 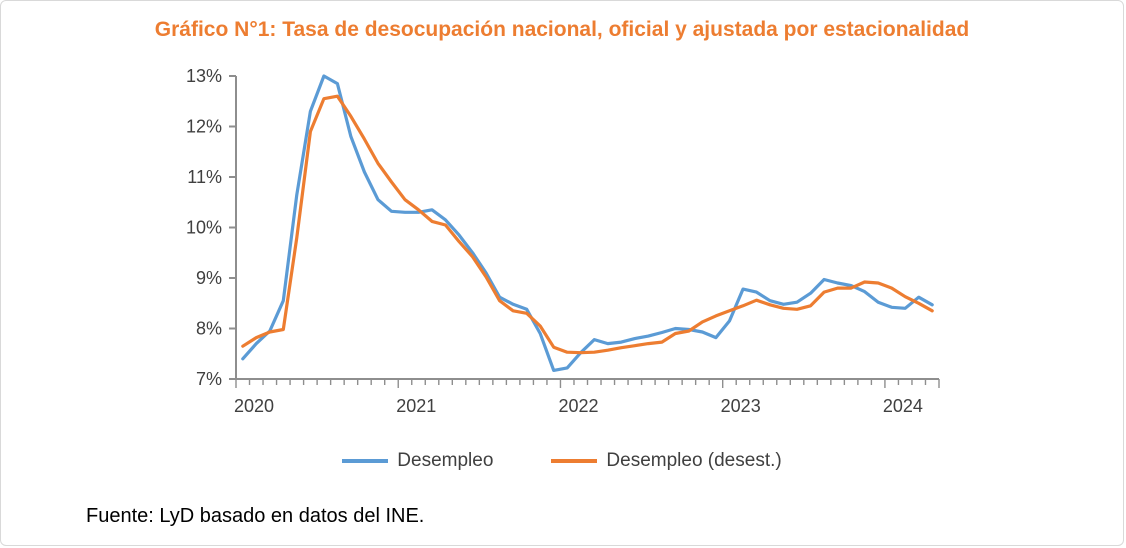 I want to click on legend-item-desempleo-desest: Desempleo (desest.), so click(x=666, y=461).